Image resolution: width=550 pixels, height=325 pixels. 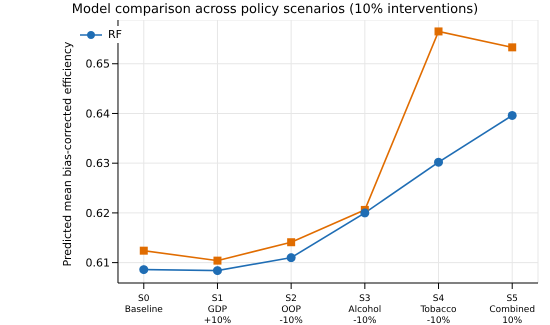 What do you see at coordinates (97, 163) in the screenshot?
I see `y-tick-label: 0.63` at bounding box center [97, 163].